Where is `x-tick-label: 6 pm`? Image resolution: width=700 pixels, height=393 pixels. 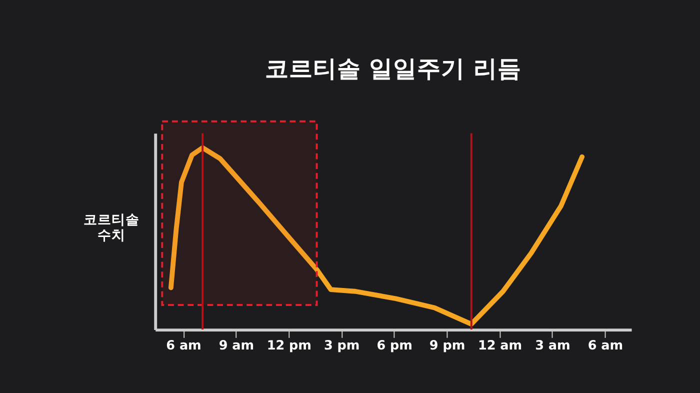 x-tick-label: 6 pm is located at coordinates (394, 346).